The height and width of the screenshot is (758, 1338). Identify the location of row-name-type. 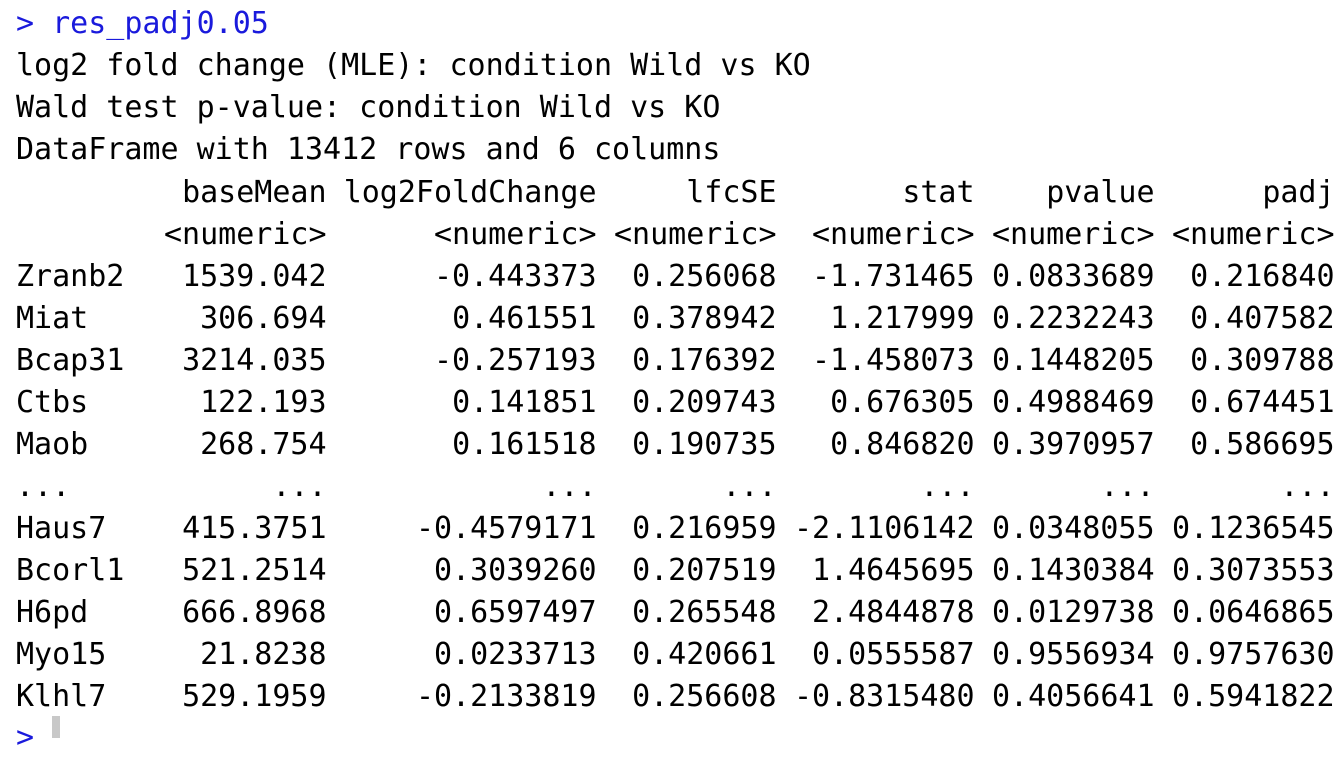
(90, 235).